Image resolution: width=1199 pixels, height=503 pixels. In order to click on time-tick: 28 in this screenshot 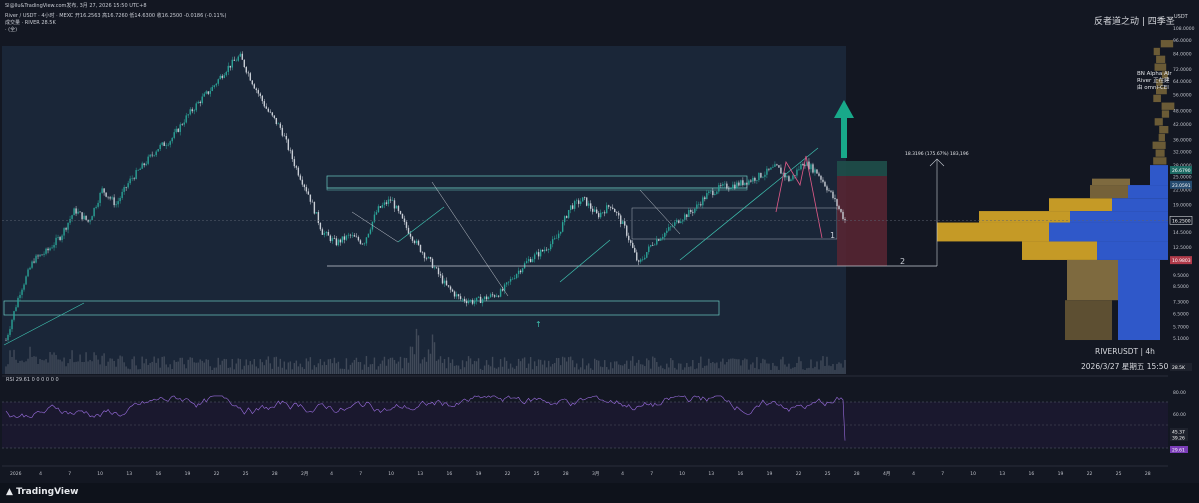, I will do `click(1148, 474)`.